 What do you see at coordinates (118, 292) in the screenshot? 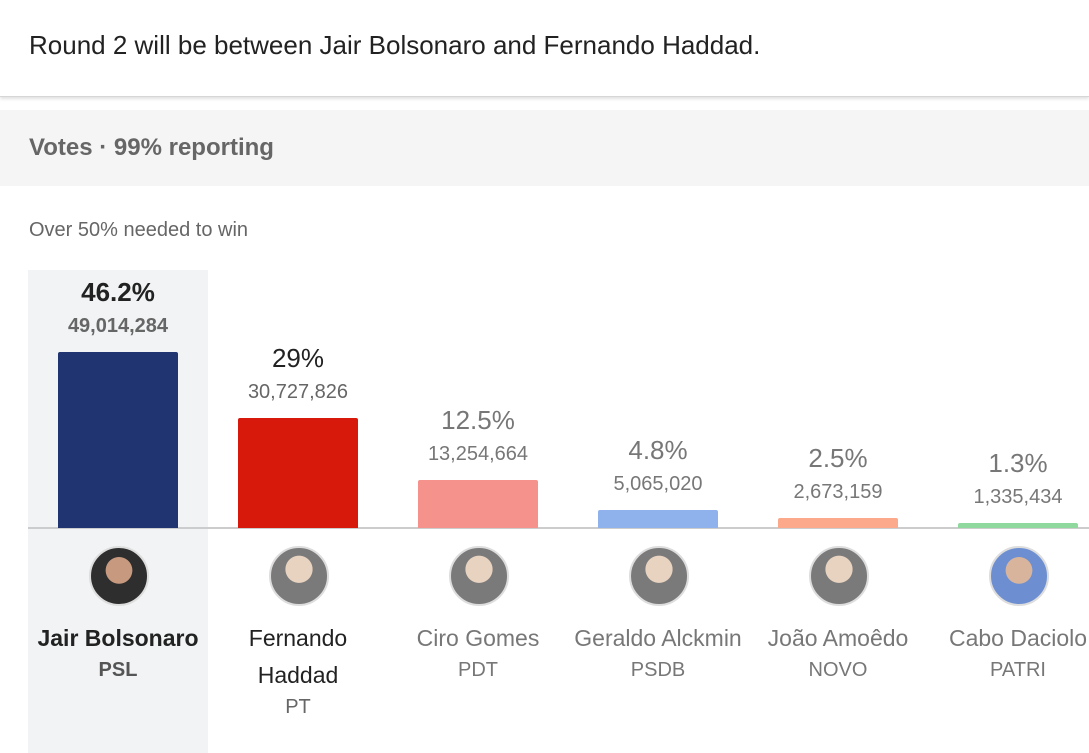
I see `percent-label: 46.2%` at bounding box center [118, 292].